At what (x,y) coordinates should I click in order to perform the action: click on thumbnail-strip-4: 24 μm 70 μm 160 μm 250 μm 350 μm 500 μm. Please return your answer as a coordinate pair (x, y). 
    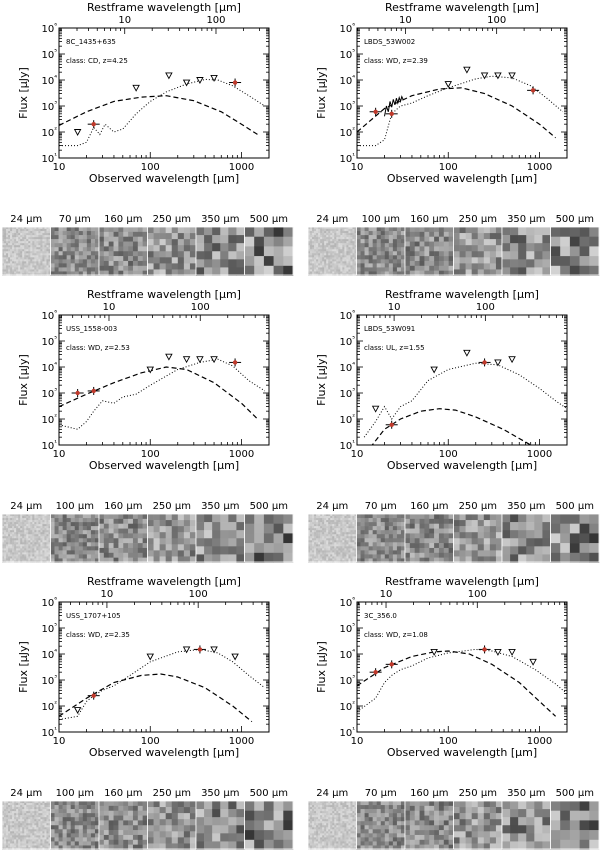
    Looking at the image, I should click on (453, 532).